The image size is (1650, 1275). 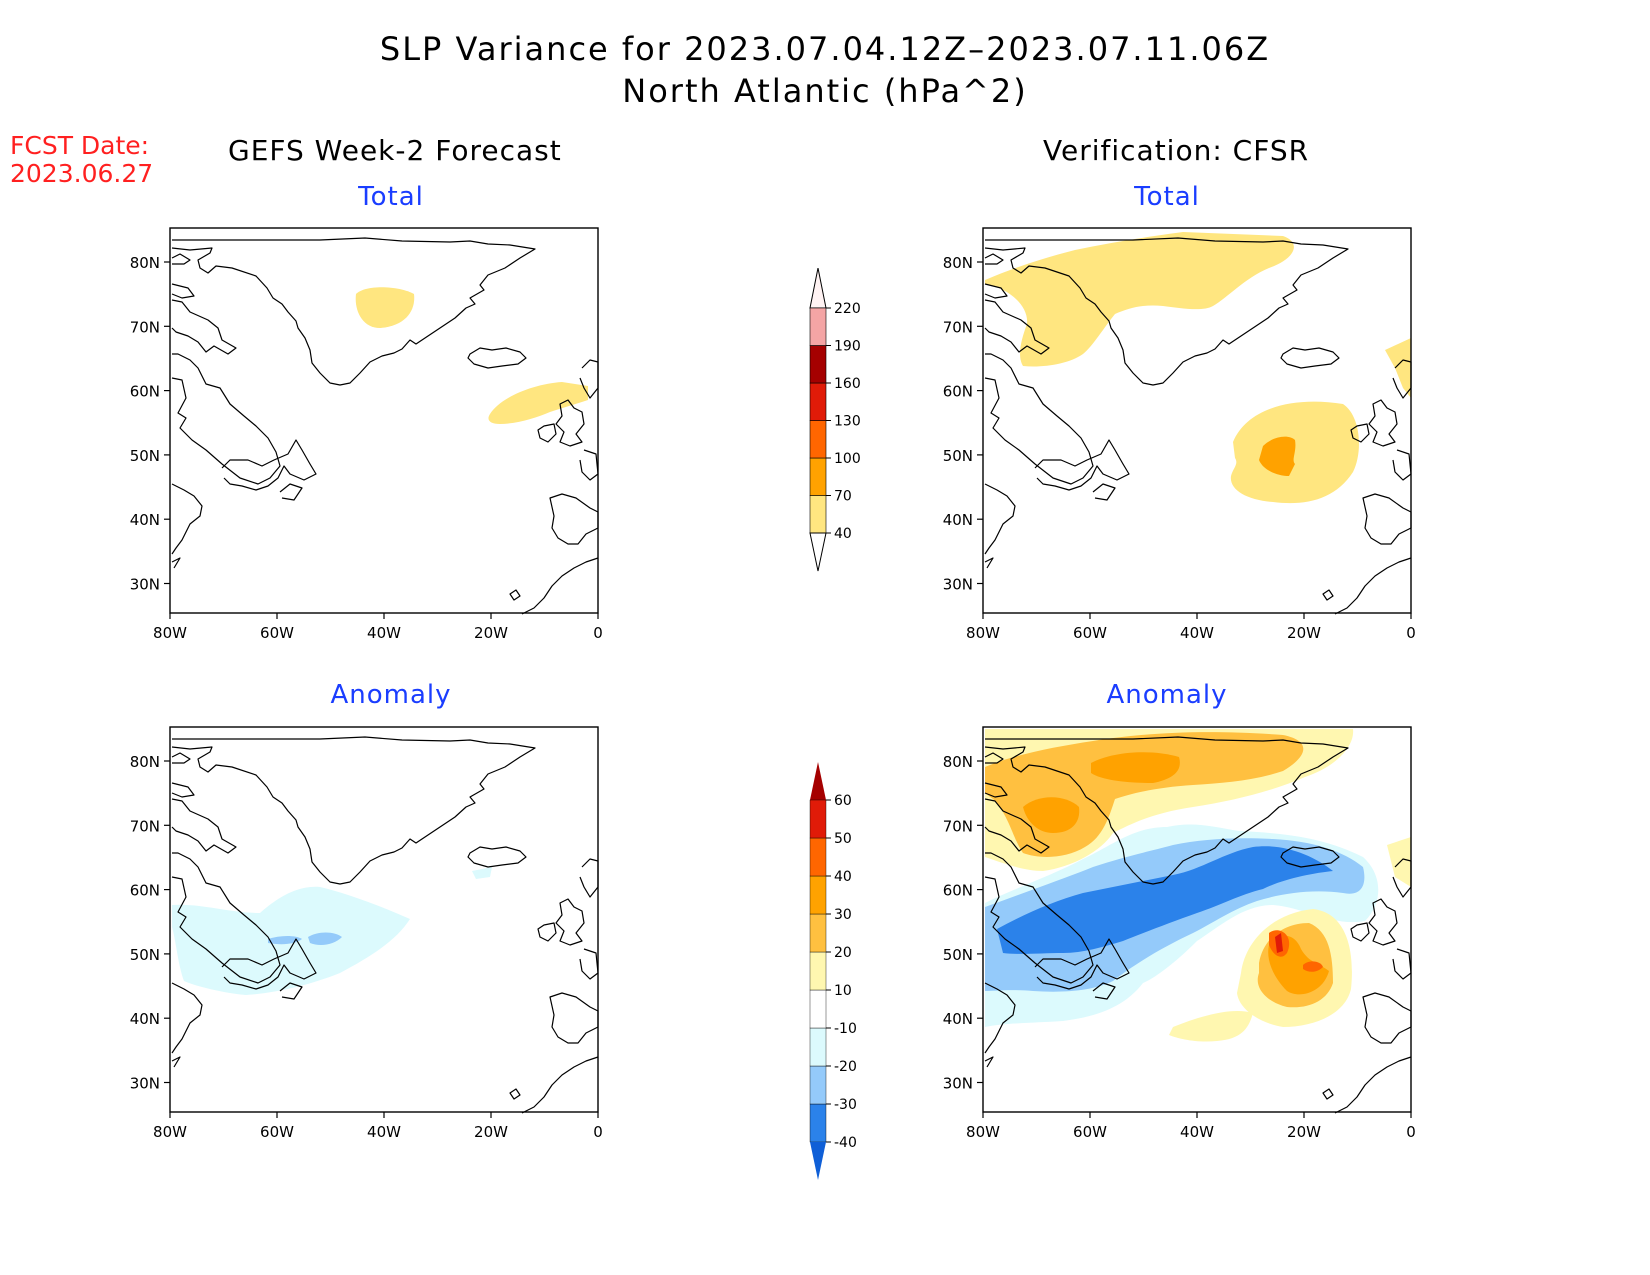 What do you see at coordinates (843, 915) in the screenshot?
I see `colorbar-label: 30` at bounding box center [843, 915].